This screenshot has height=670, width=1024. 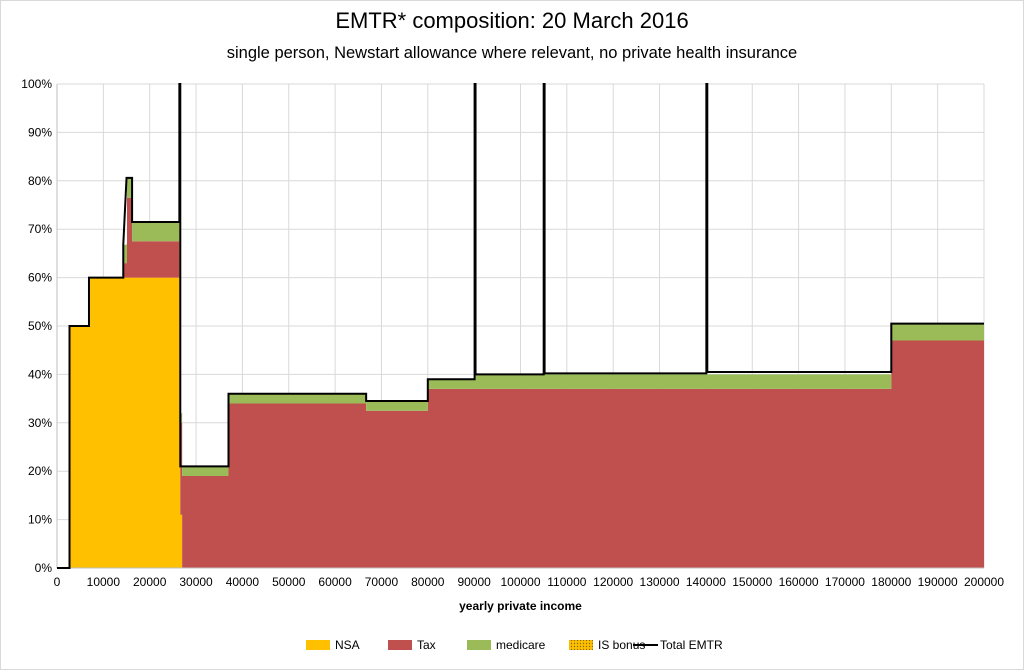 What do you see at coordinates (40, 374) in the screenshot?
I see `y-tick-label: 40%` at bounding box center [40, 374].